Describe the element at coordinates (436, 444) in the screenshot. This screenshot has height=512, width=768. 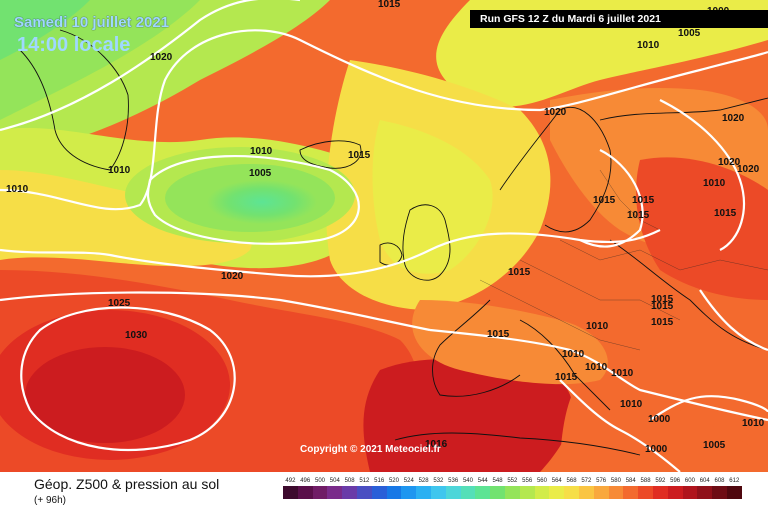
I see `isobar-label: 1016` at that location.